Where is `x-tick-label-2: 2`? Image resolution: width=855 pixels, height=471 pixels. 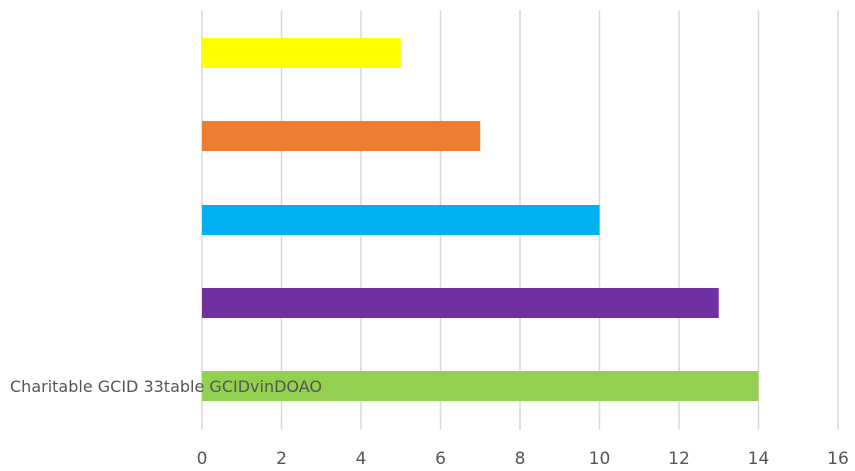 x-tick-label-2: 2 is located at coordinates (281, 459).